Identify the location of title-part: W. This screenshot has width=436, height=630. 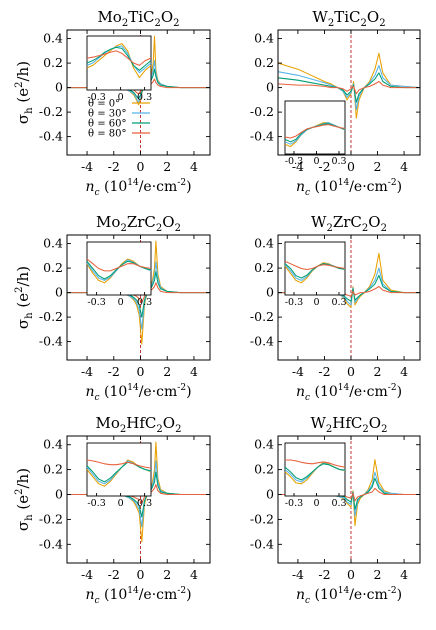
(320, 17).